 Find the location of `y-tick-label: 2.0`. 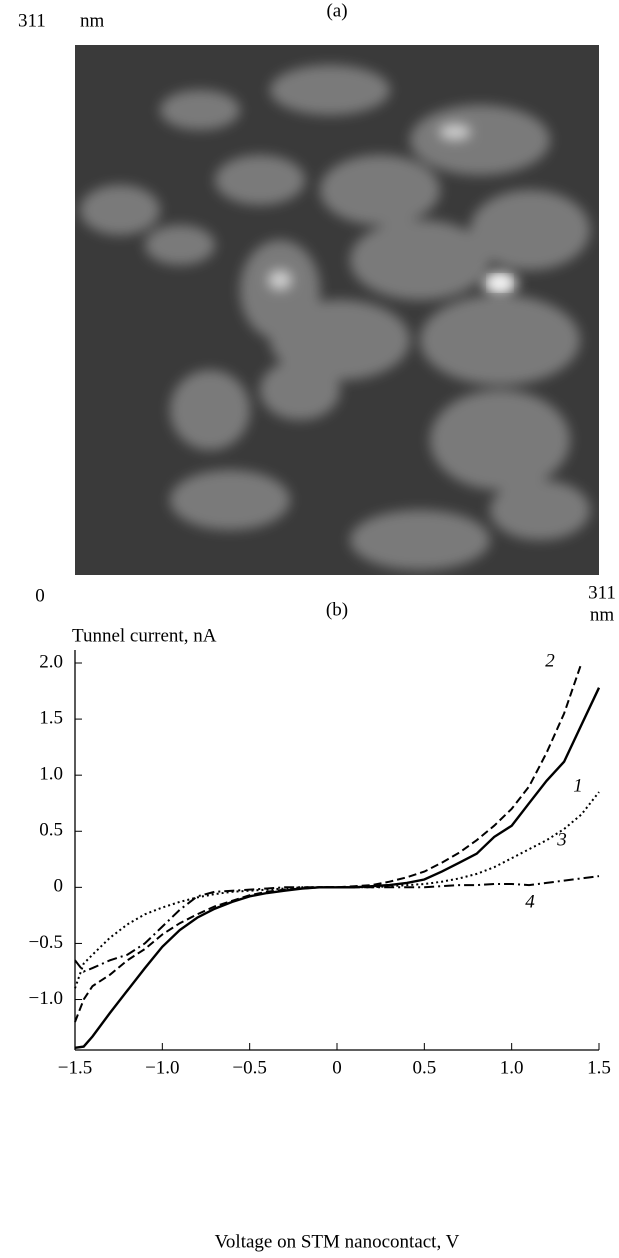

y-tick-label: 2.0 is located at coordinates (51, 661).